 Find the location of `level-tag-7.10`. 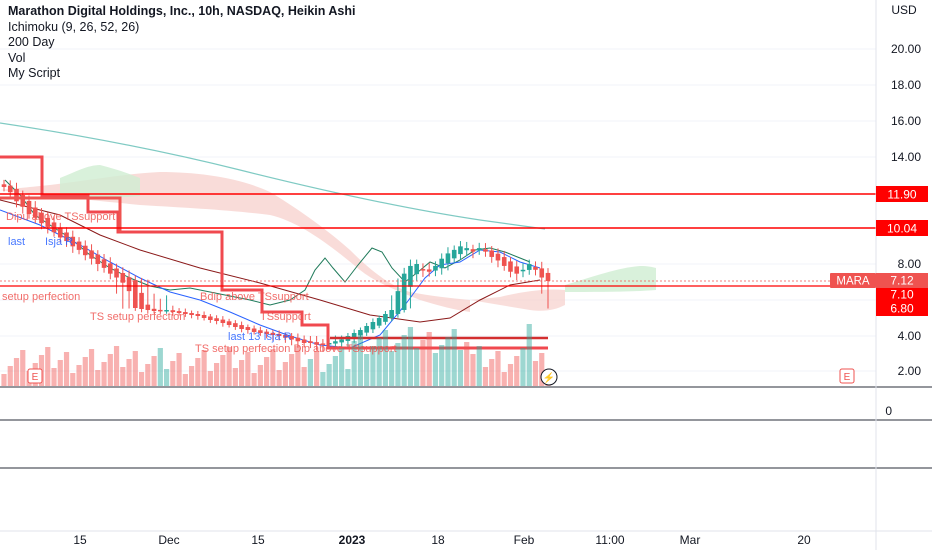

level-tag-7.10 is located at coordinates (902, 294).